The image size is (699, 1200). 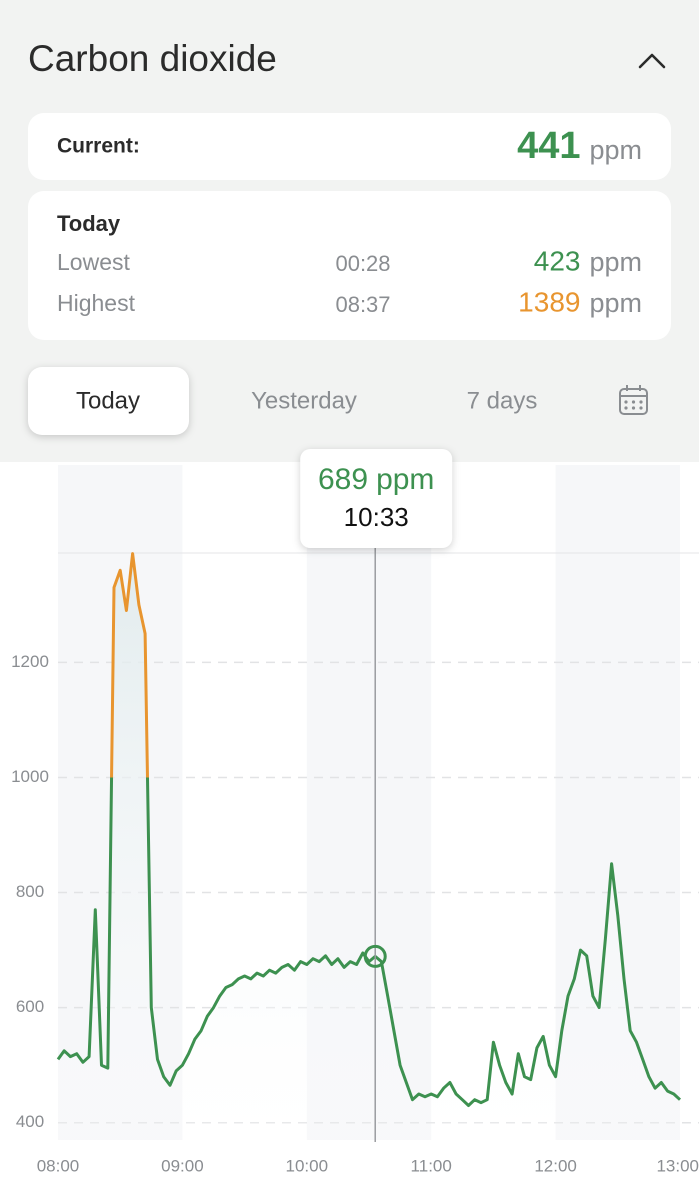 I want to click on title: Carbon dioxide, so click(x=152, y=58).